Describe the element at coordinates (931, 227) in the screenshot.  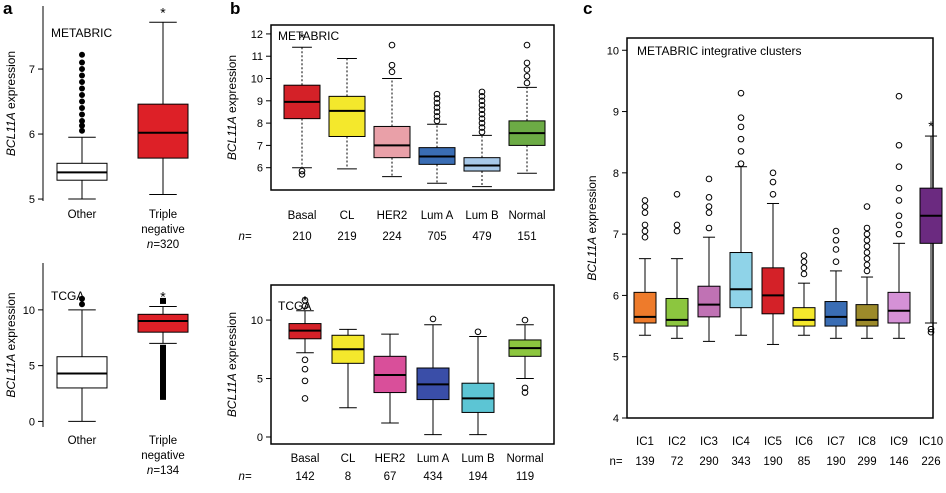
I see `box-ic10: *` at that location.